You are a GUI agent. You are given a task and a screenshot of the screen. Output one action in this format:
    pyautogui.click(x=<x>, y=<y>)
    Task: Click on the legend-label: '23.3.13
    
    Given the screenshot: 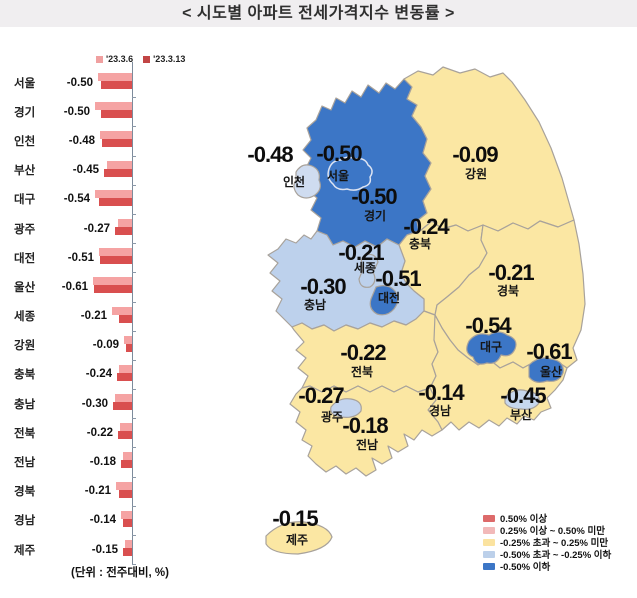 What is the action you would take?
    pyautogui.click(x=169, y=59)
    